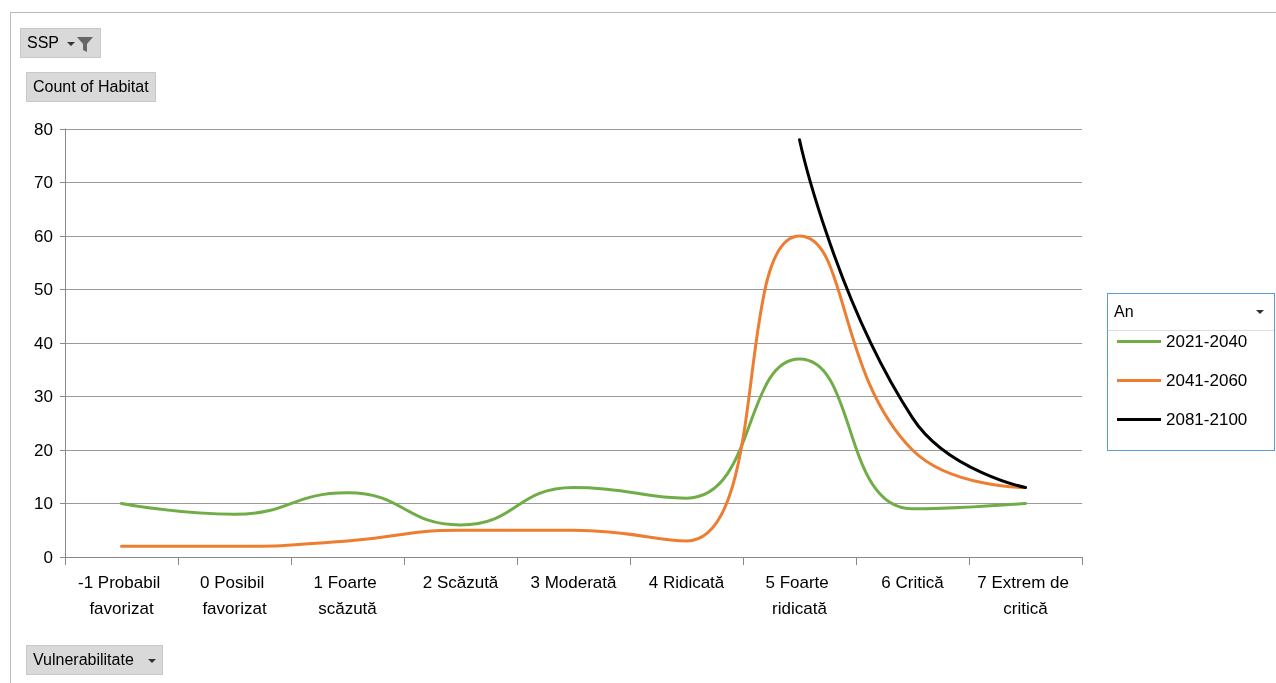 This screenshot has width=1276, height=683. What do you see at coordinates (1207, 419) in the screenshot?
I see `legend-label: 2081-2100` at bounding box center [1207, 419].